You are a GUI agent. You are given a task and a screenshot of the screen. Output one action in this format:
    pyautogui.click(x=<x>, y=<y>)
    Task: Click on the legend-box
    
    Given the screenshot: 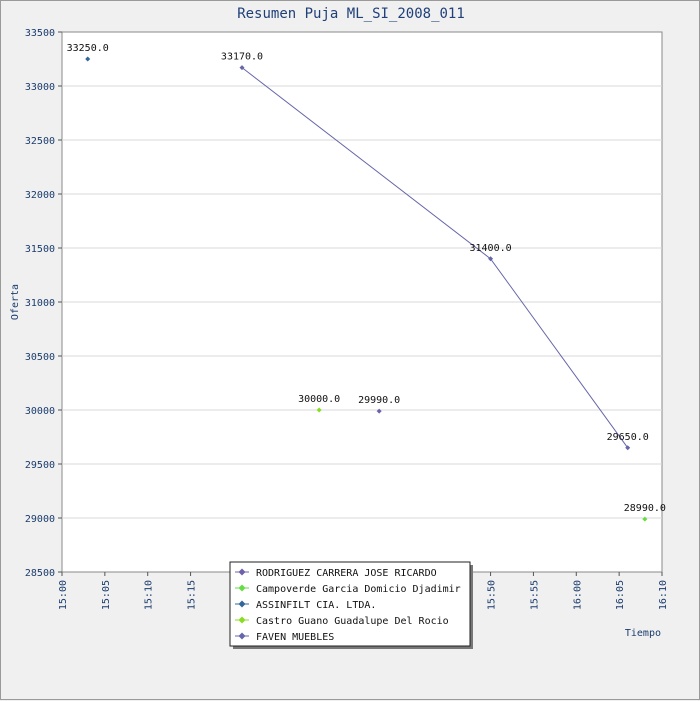 What is the action you would take?
    pyautogui.click(x=350, y=604)
    